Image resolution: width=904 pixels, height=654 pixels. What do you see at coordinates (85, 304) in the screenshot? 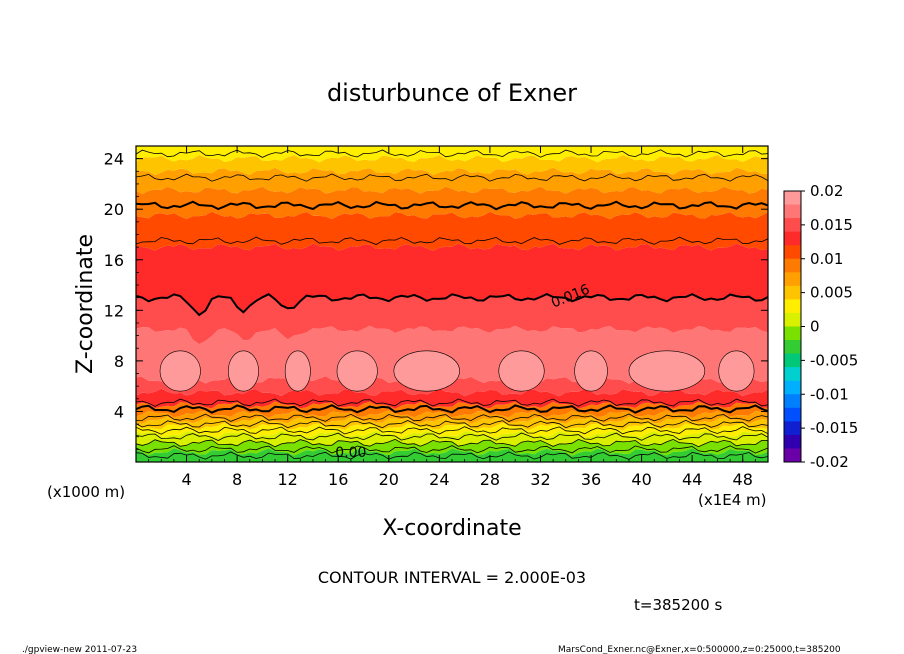
I see `y-axis-label: Z-coordinate` at bounding box center [85, 304].